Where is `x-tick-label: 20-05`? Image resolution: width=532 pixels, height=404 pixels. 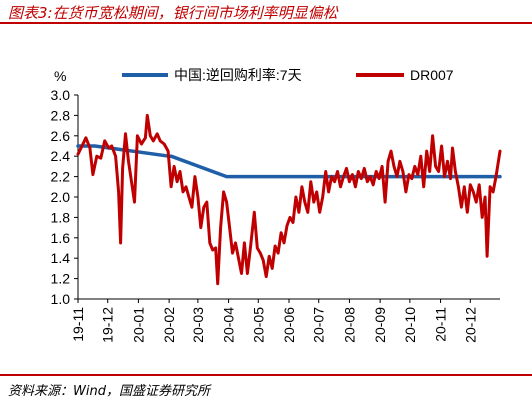 x-tick-label: 20-05 is located at coordinates (258, 325).